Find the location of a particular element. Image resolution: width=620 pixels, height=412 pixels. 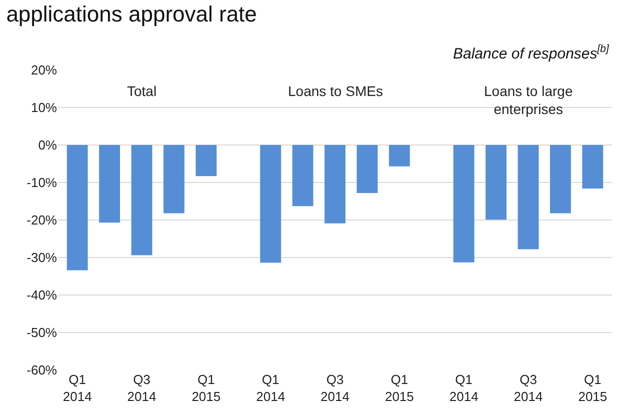

y-tick-label: -50% is located at coordinates (42, 332).